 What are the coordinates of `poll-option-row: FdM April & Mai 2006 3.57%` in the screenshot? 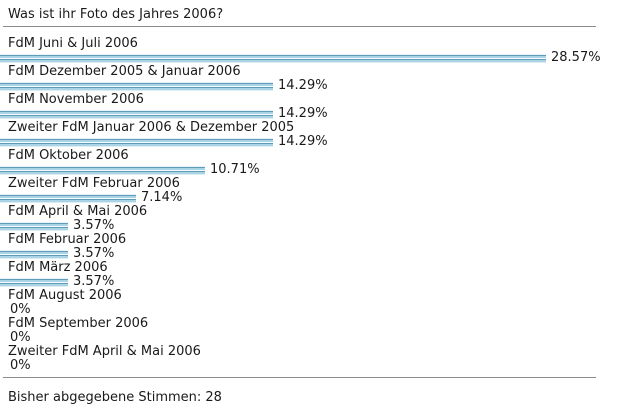 It's located at (311, 219).